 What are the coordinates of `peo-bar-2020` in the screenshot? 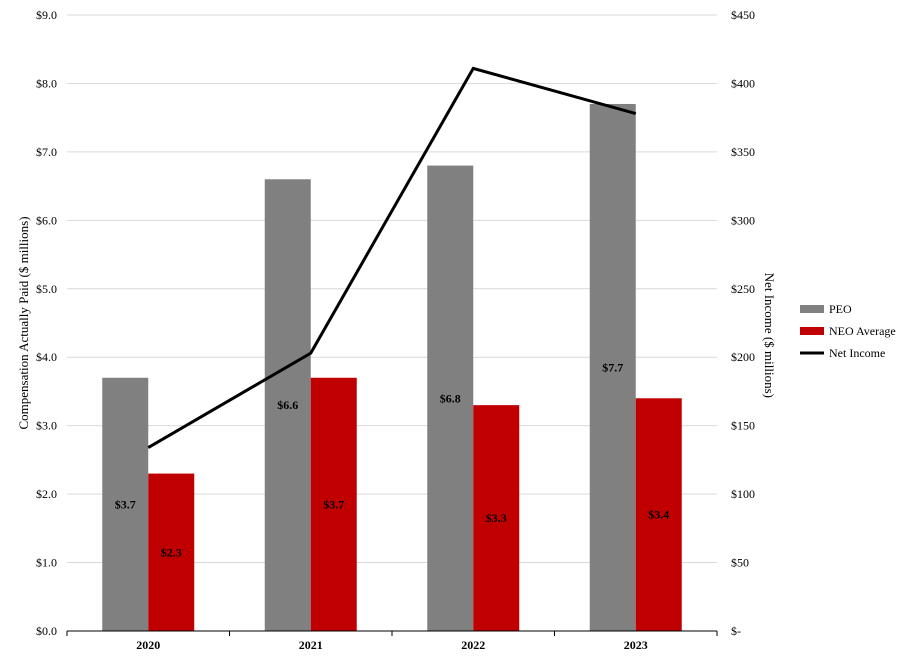 It's located at (125, 504).